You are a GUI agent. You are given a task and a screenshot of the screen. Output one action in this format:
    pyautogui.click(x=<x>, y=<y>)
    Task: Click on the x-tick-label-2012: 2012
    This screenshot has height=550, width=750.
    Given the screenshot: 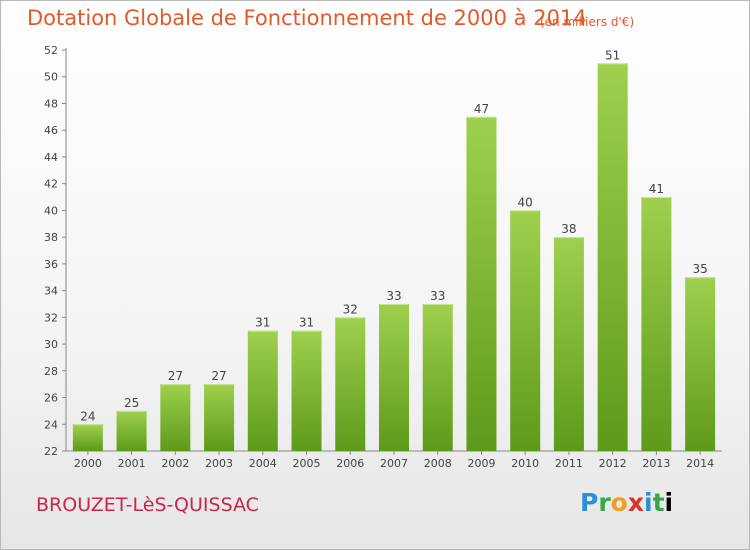 What is the action you would take?
    pyautogui.click(x=613, y=463)
    